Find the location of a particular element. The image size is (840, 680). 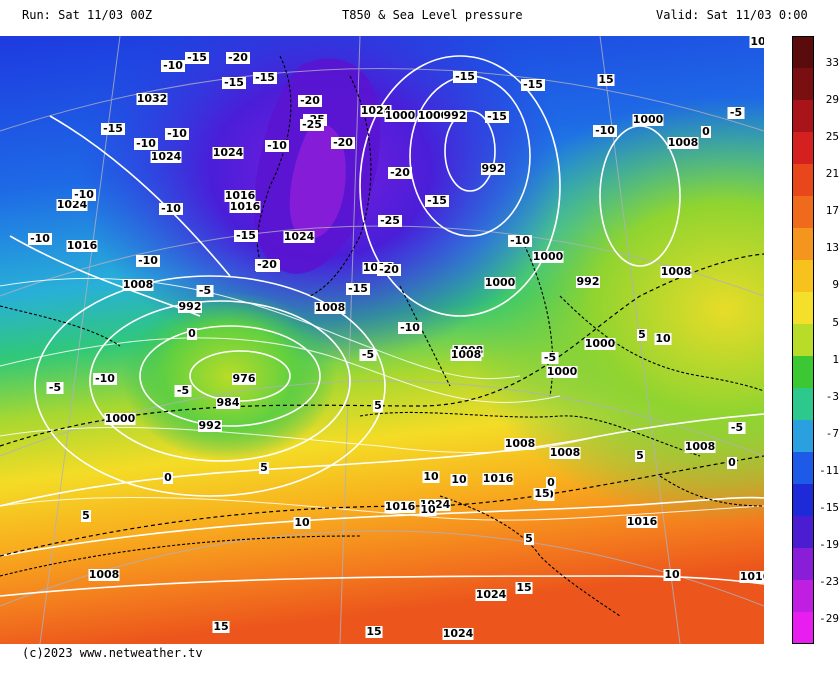

colorbar-tick-label: 29 is located at coordinates (832, 100).